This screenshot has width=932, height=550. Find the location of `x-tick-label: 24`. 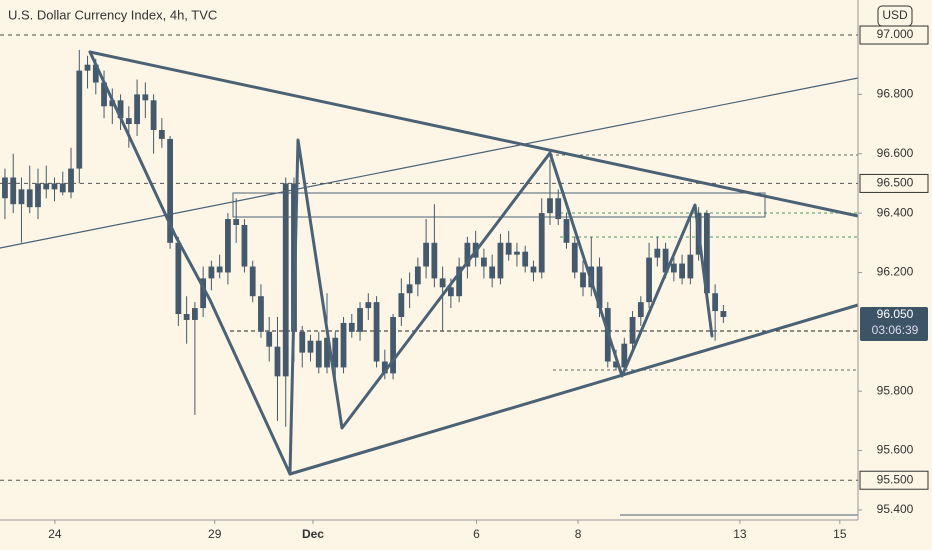

x-tick-label: 24 is located at coordinates (55, 534).